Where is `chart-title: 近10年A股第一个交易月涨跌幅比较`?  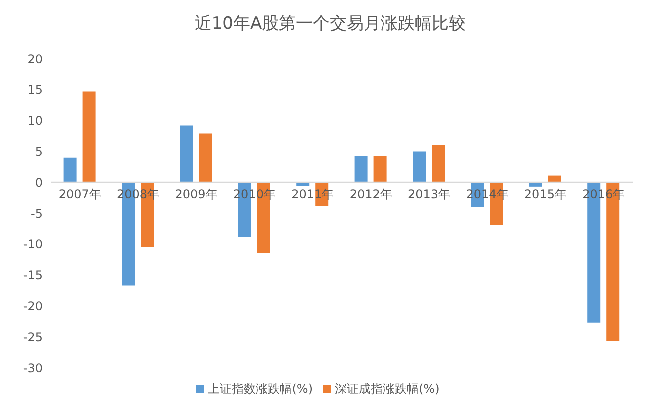 chart-title: 近10年A股第一个交易月涨跌幅比较 is located at coordinates (331, 24).